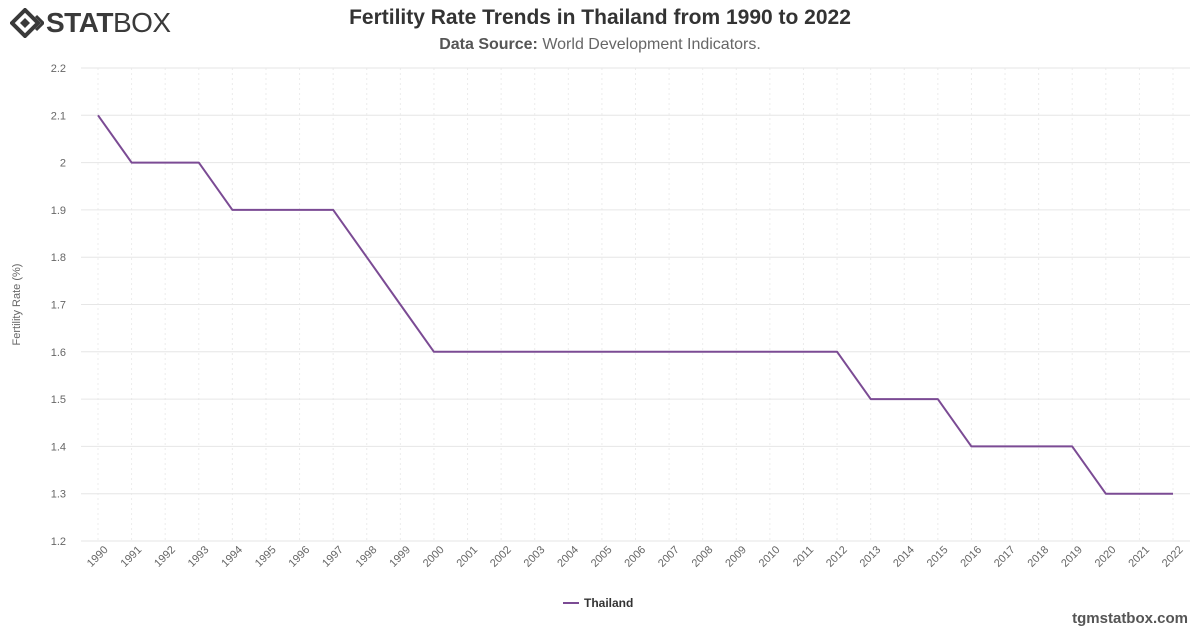 The image size is (1200, 630). Describe the element at coordinates (17, 305) in the screenshot. I see `y-axis-title: Fertility Rate (%)` at that location.